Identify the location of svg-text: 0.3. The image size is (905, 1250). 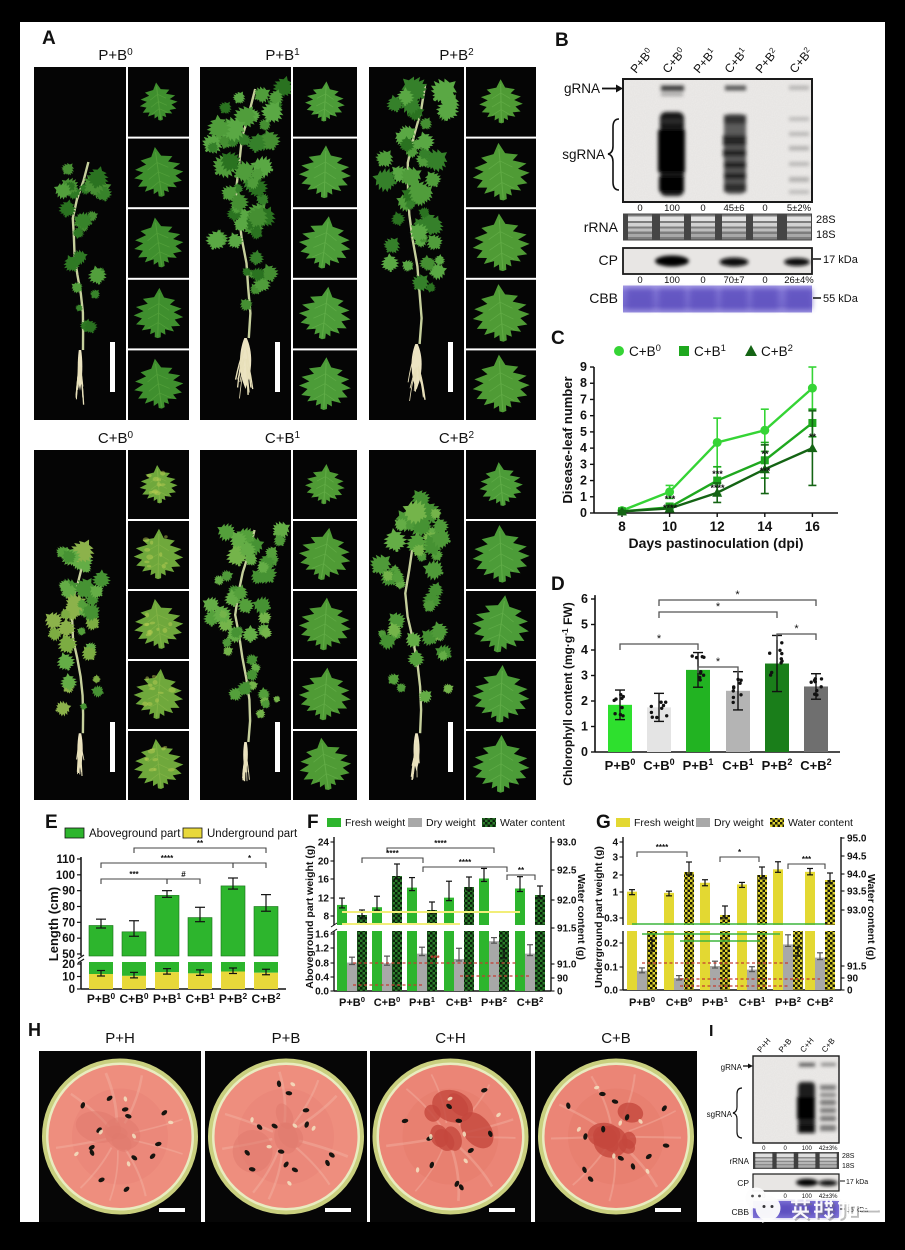
(611, 919).